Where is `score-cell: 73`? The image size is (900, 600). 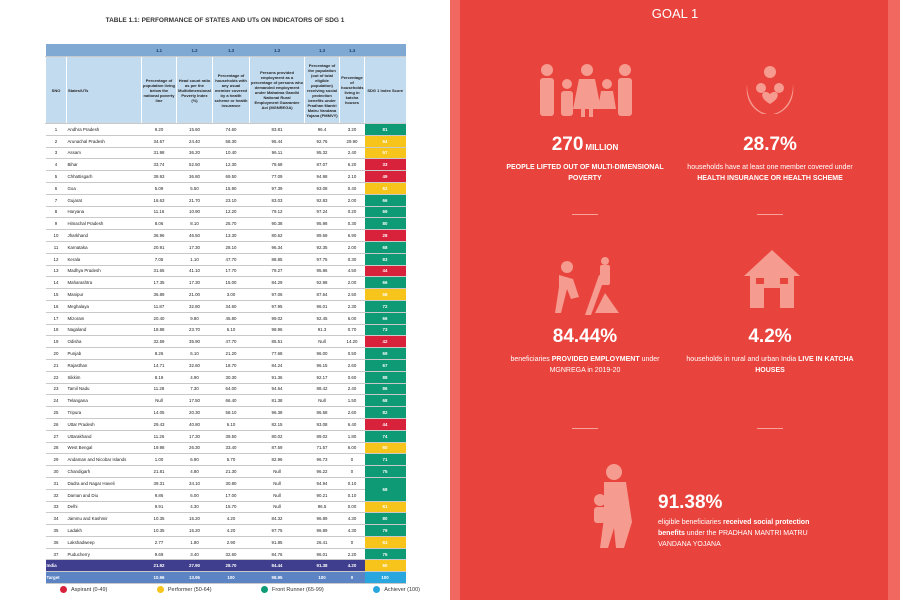
score-cell: 73 is located at coordinates (385, 330).